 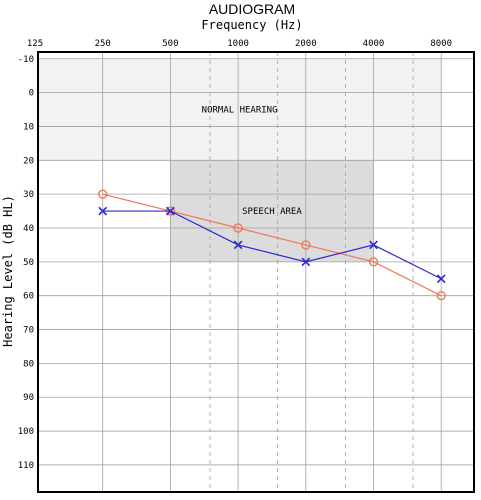 I want to click on x-tick-label: 8000, so click(x=441, y=44).